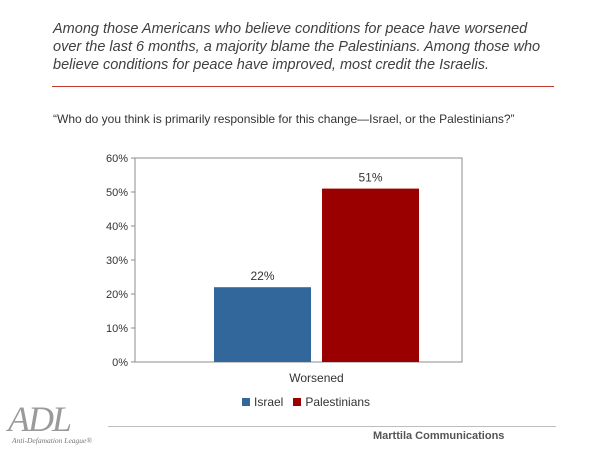  Describe the element at coordinates (439, 436) in the screenshot. I see `credit-text: Marttila Communications` at that location.